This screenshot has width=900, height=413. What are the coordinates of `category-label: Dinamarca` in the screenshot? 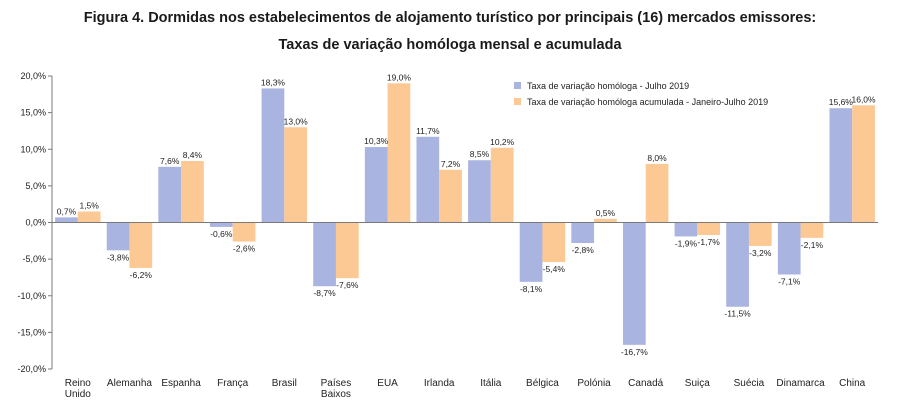 It's located at (800, 383).